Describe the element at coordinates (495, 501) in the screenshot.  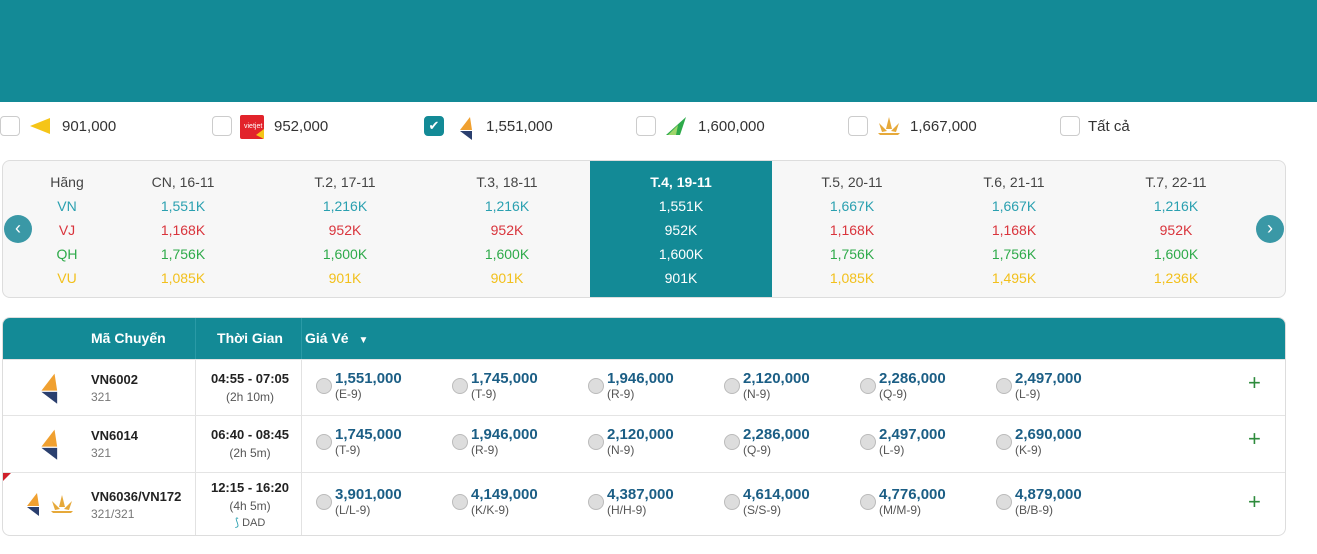
I see `fare-option: 4,149,000 (K/K-9)` at that location.